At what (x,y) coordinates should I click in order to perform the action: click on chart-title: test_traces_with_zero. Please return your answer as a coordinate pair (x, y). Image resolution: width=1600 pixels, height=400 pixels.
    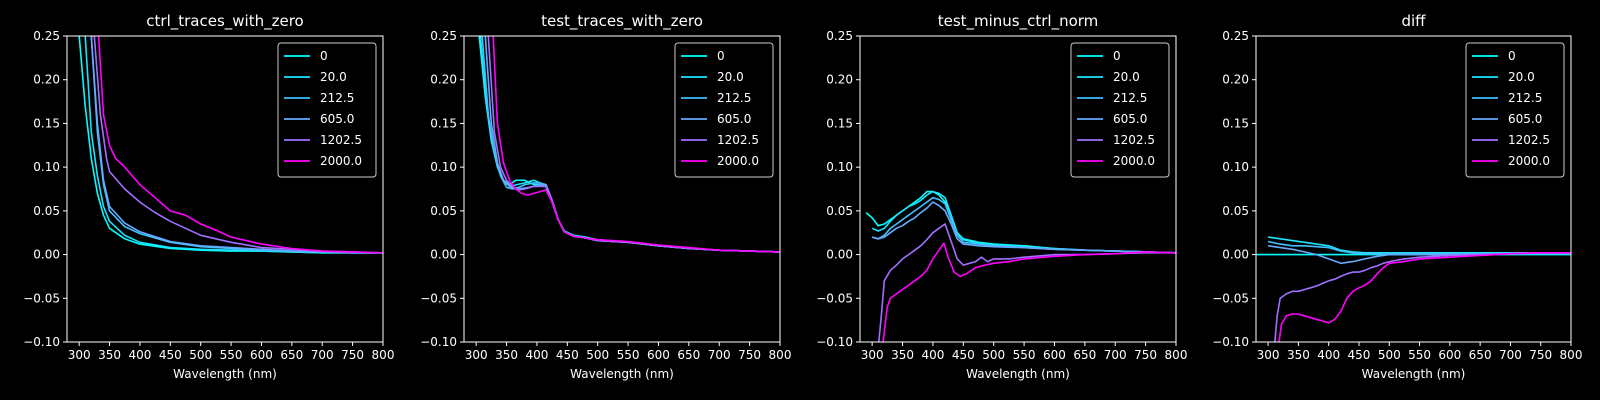
    Looking at the image, I should click on (622, 21).